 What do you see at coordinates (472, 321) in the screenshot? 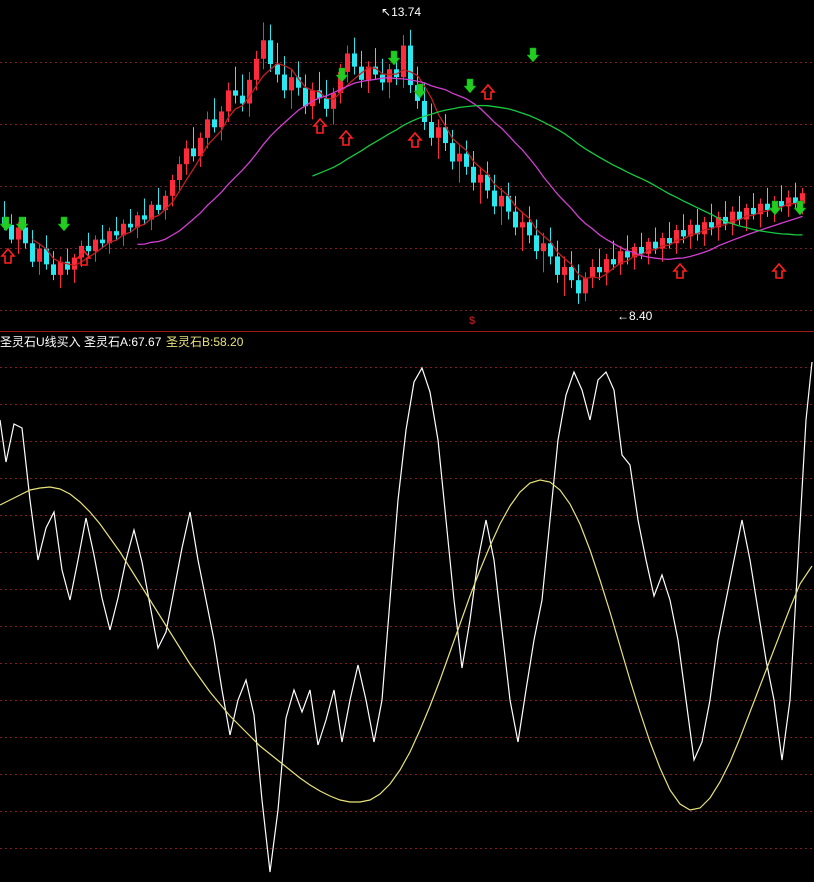
I see `dollar-mark-icon: $` at bounding box center [472, 321].